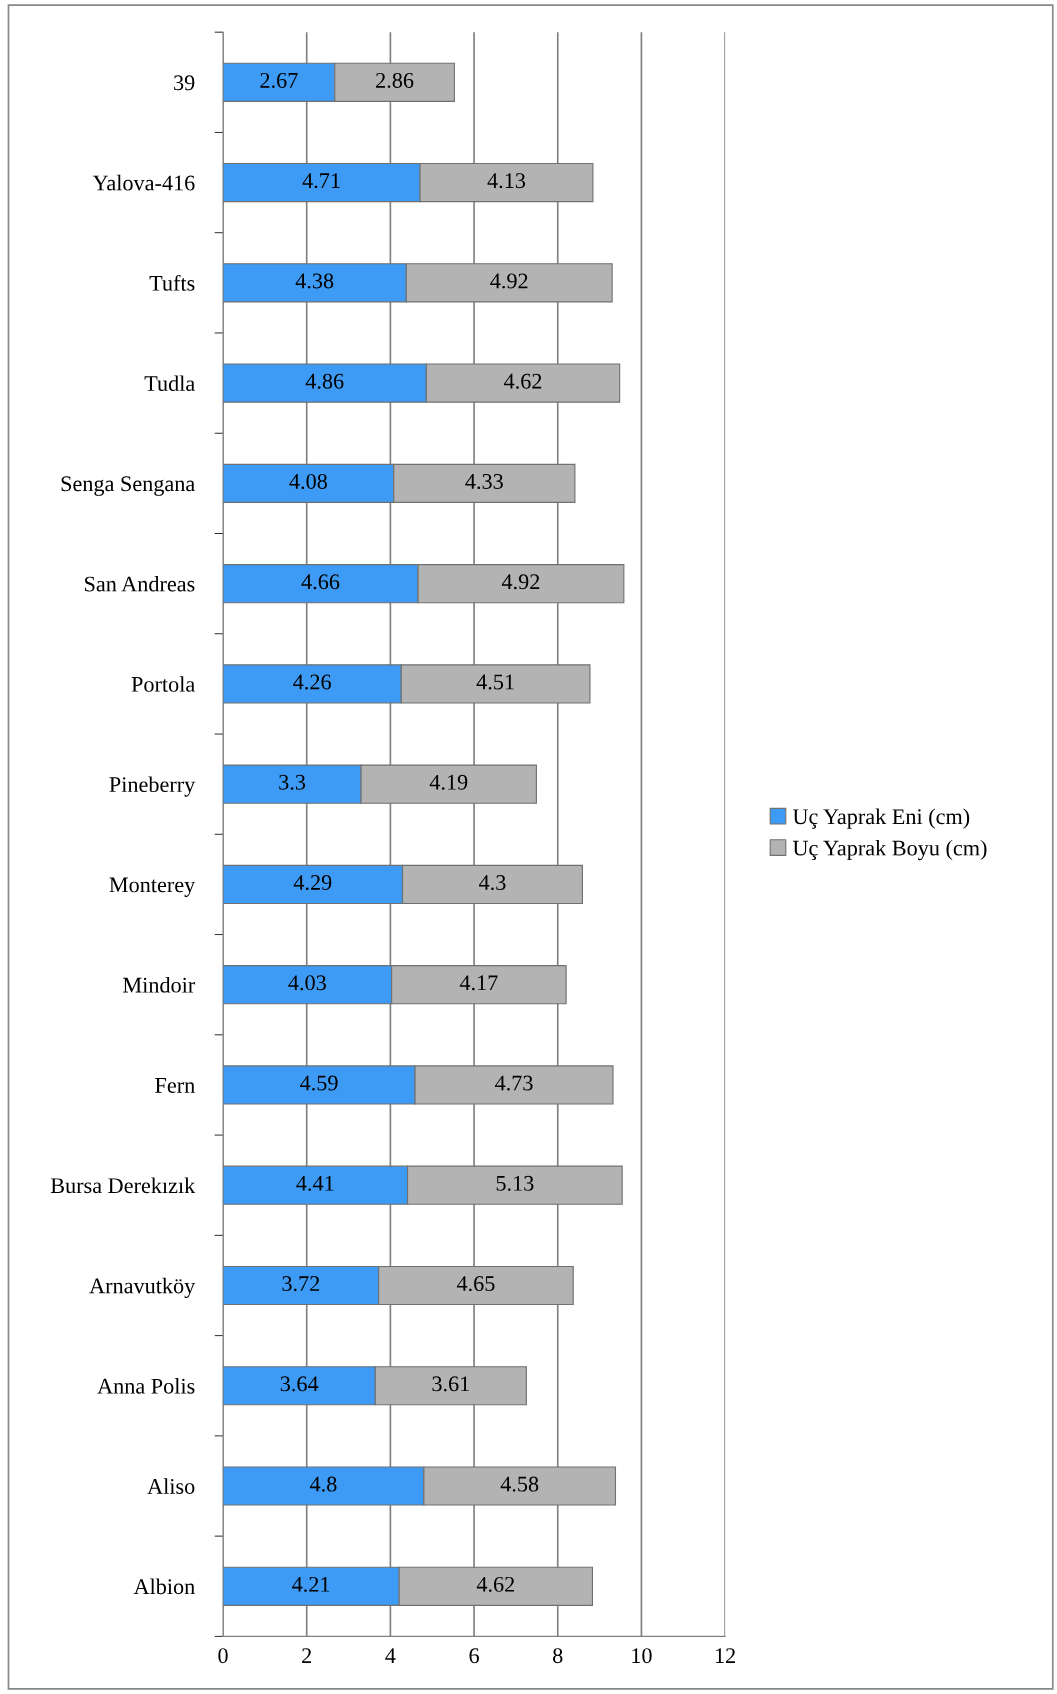 The image size is (1057, 1694). I want to click on x-tick-label: 8, so click(558, 1656).